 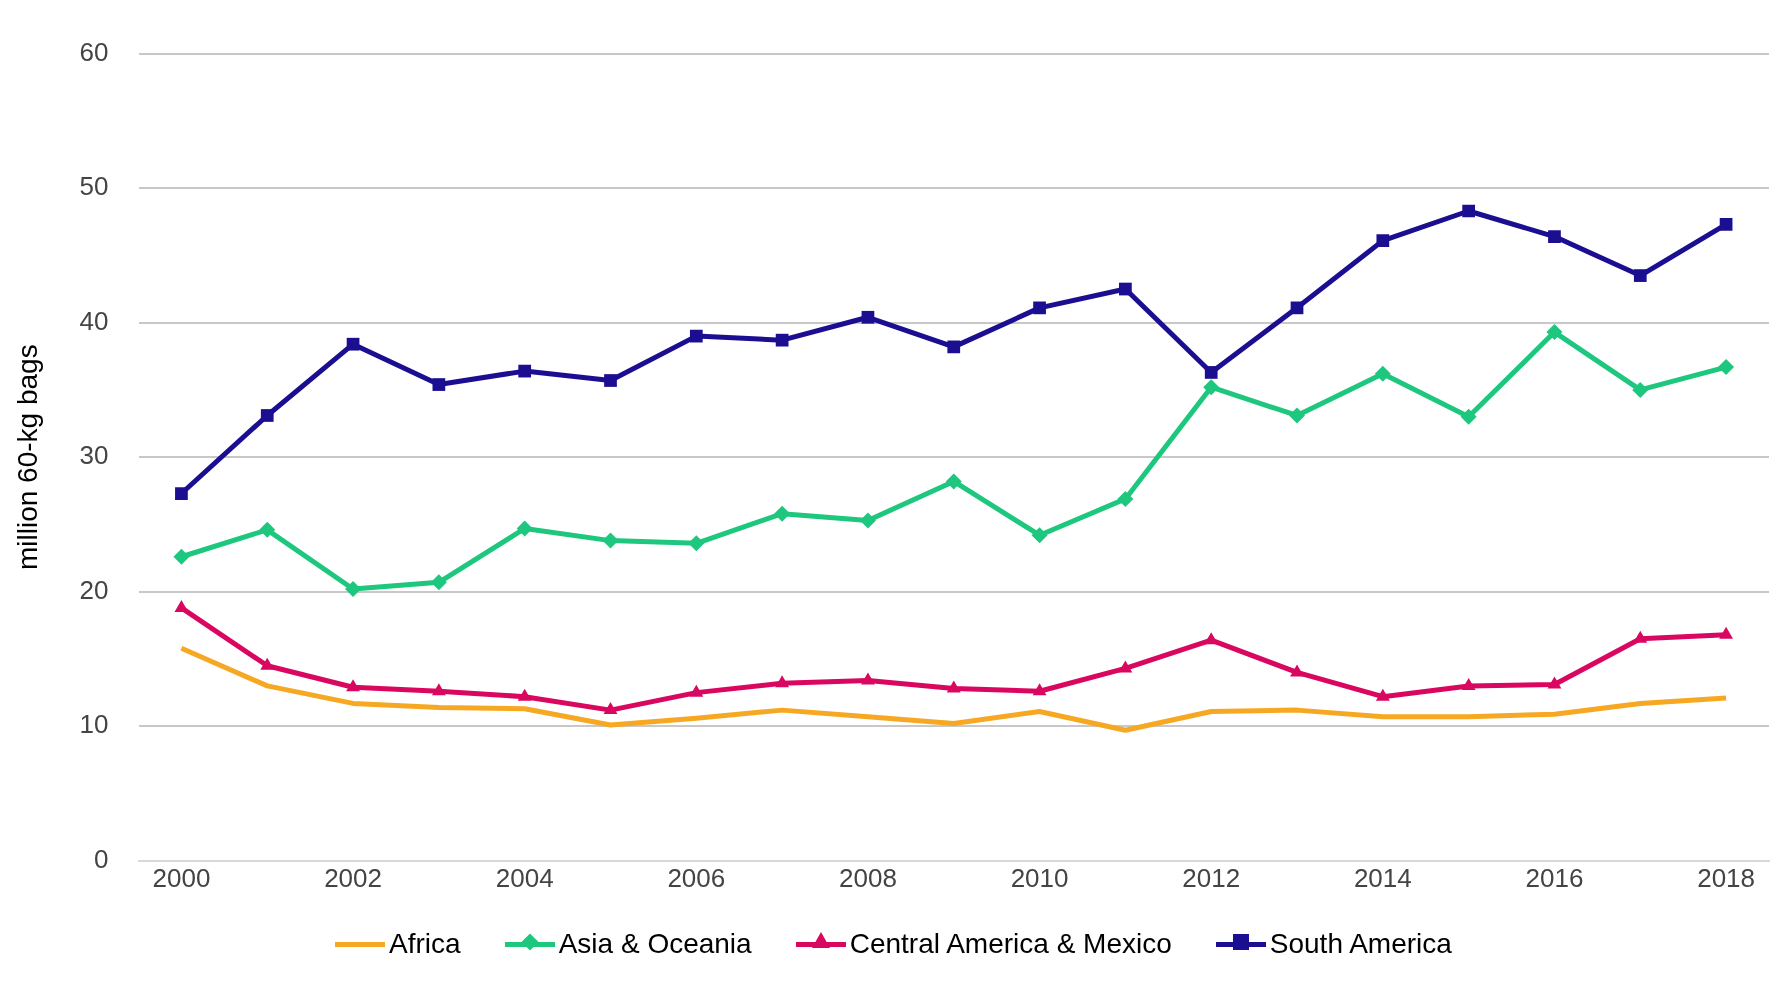 I want to click on x-tick-label: 2016, so click(x=1554, y=877).